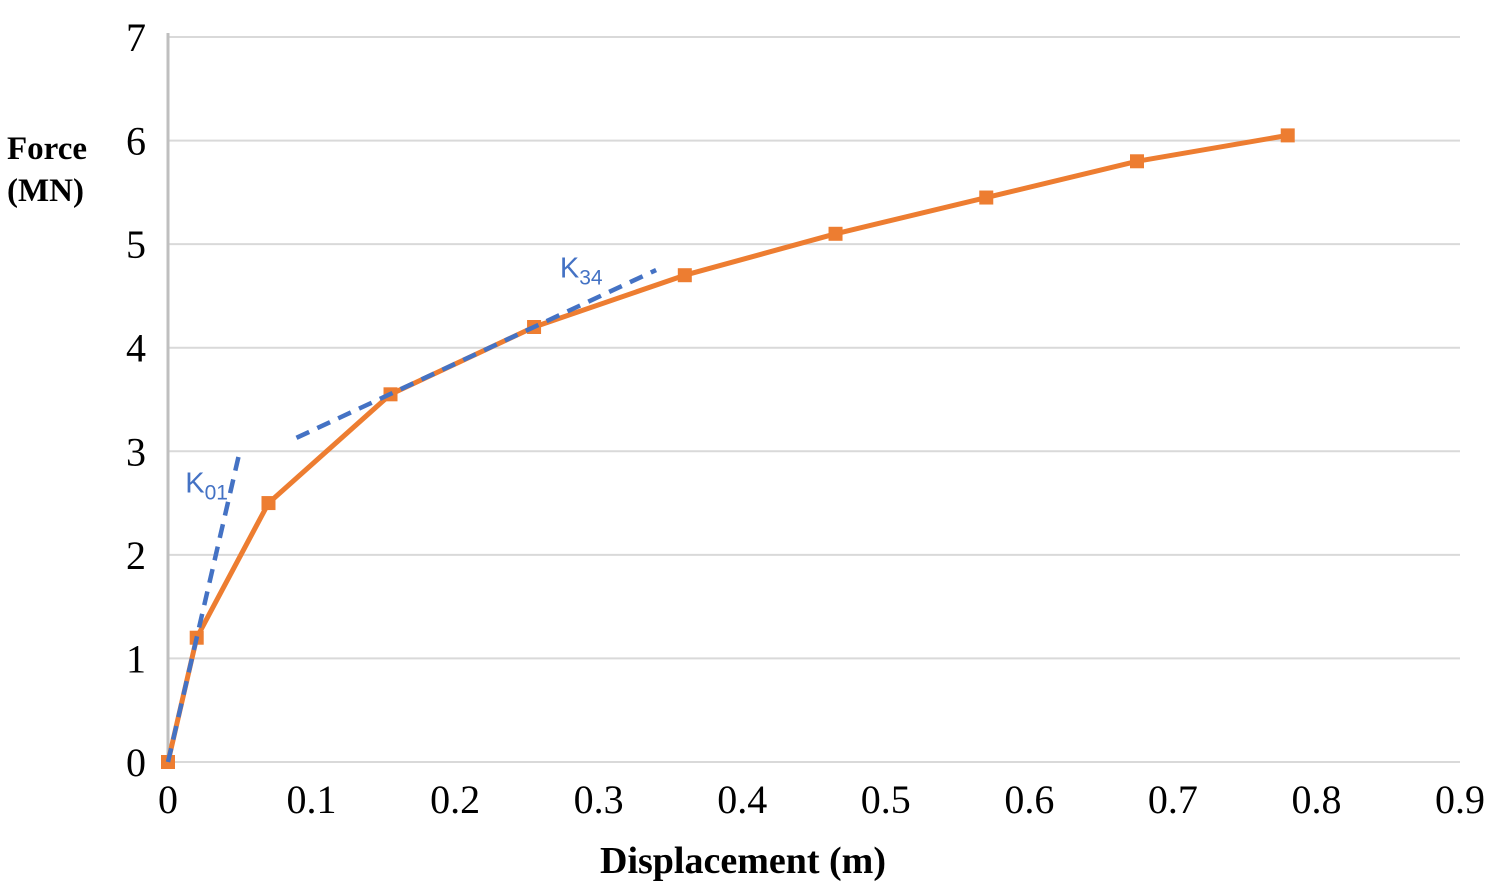 The image size is (1488, 885). What do you see at coordinates (312, 799) in the screenshot?
I see `x-tick-label-0.1: 0.1` at bounding box center [312, 799].